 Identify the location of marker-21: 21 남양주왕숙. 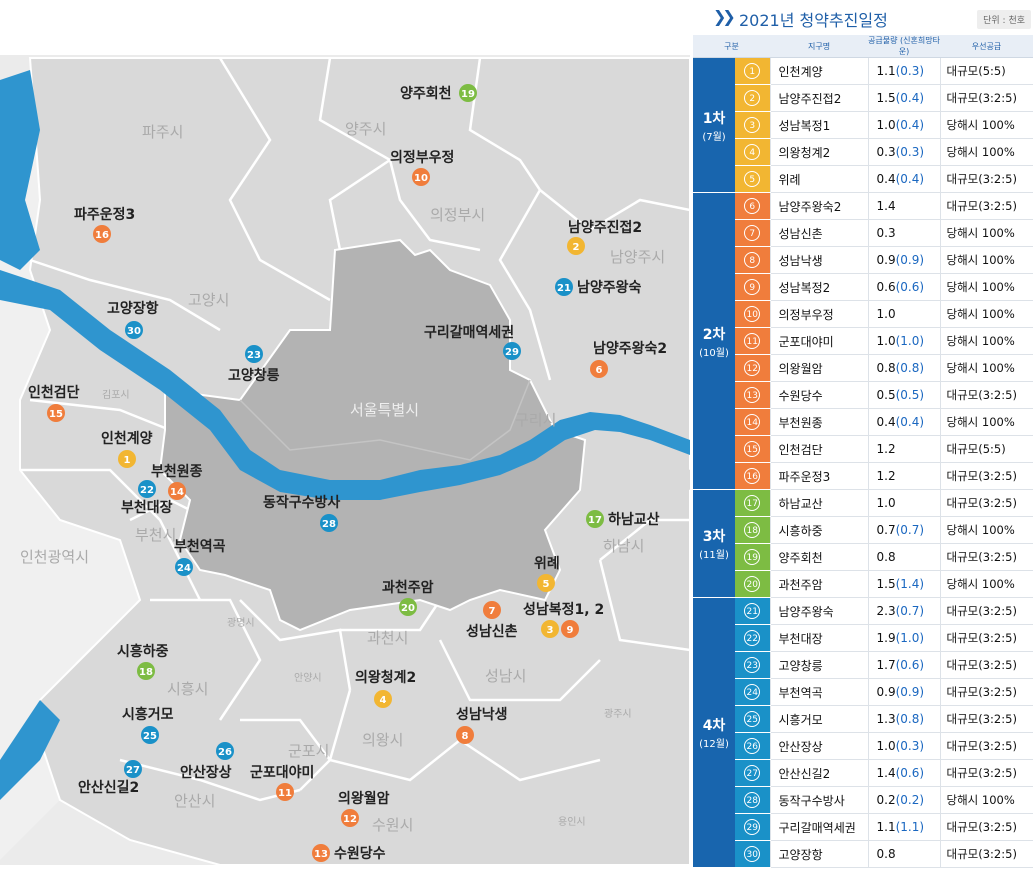
(598, 287).